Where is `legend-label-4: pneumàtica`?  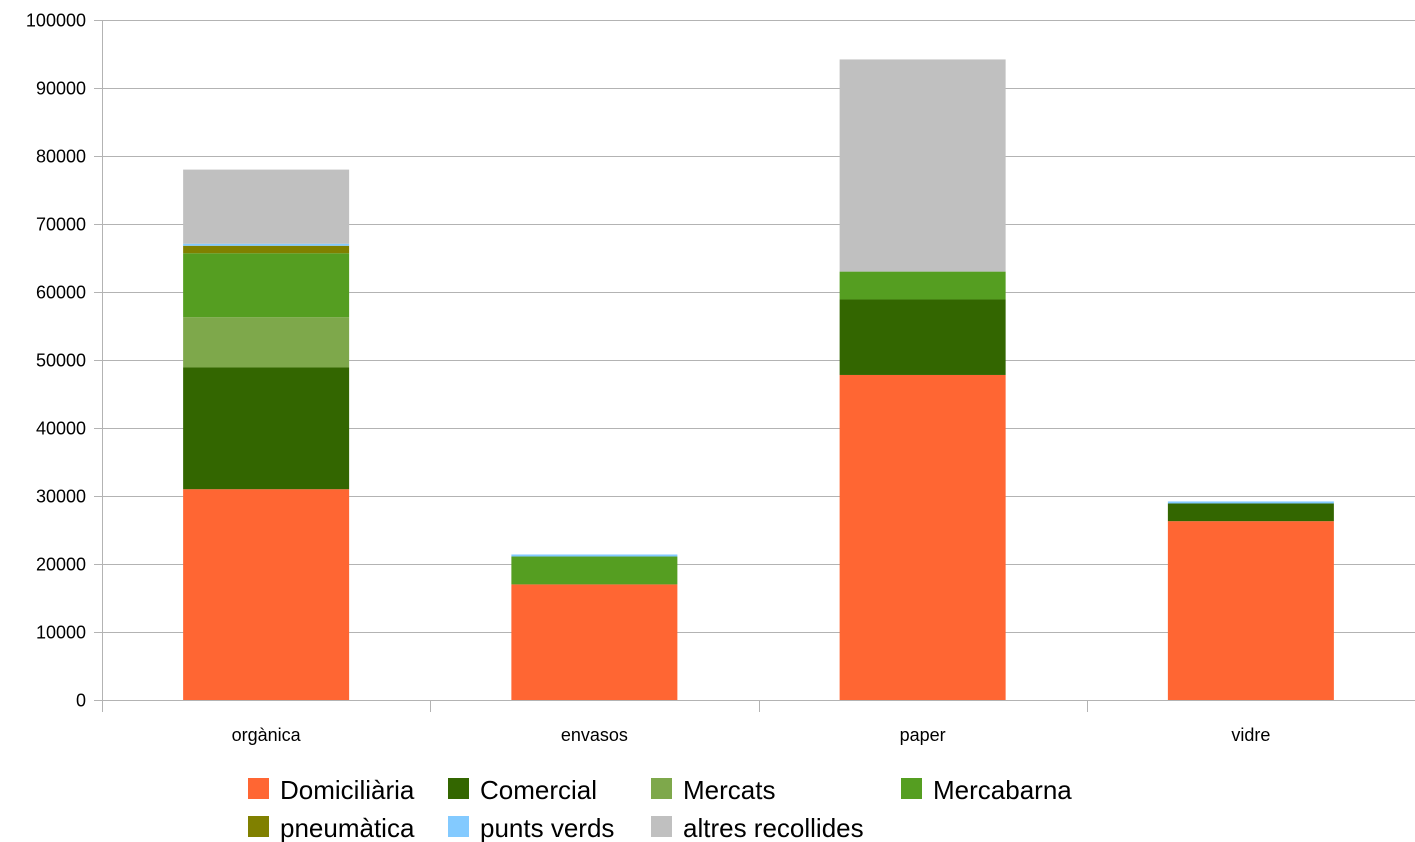
legend-label-4: pneumàtica is located at coordinates (347, 827).